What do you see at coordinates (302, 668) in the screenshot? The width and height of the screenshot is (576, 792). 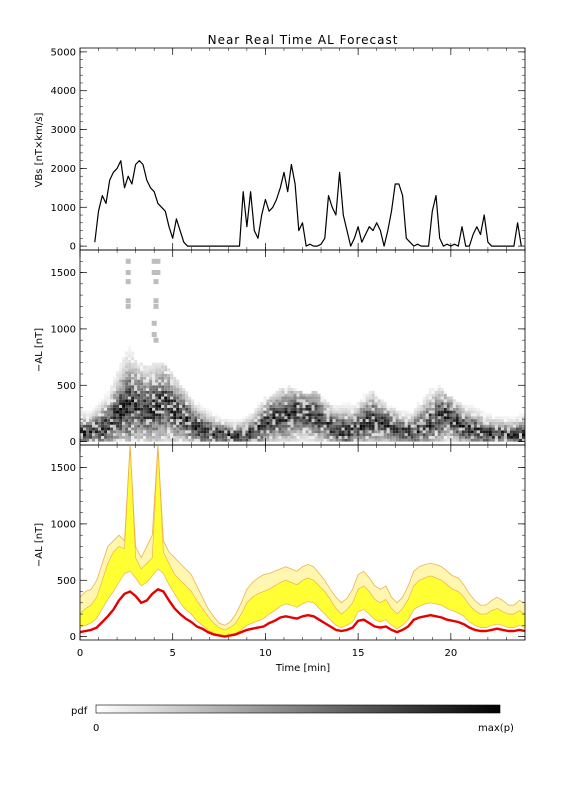 I see `panel-forecast-xlabel: Time [min]` at bounding box center [302, 668].